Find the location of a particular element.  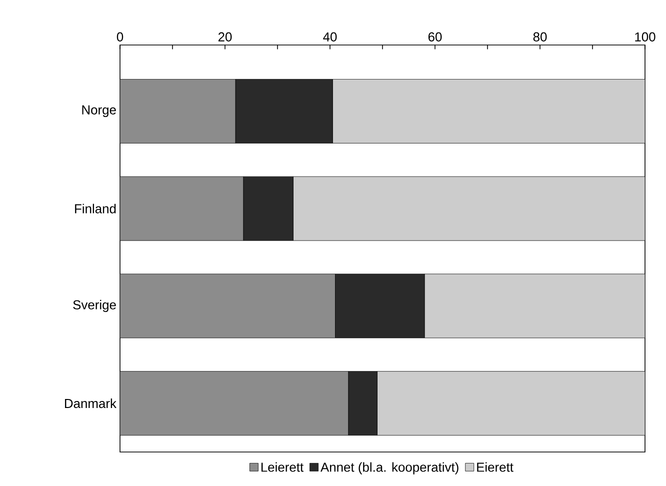

legend-label: Eierett is located at coordinates (495, 467).